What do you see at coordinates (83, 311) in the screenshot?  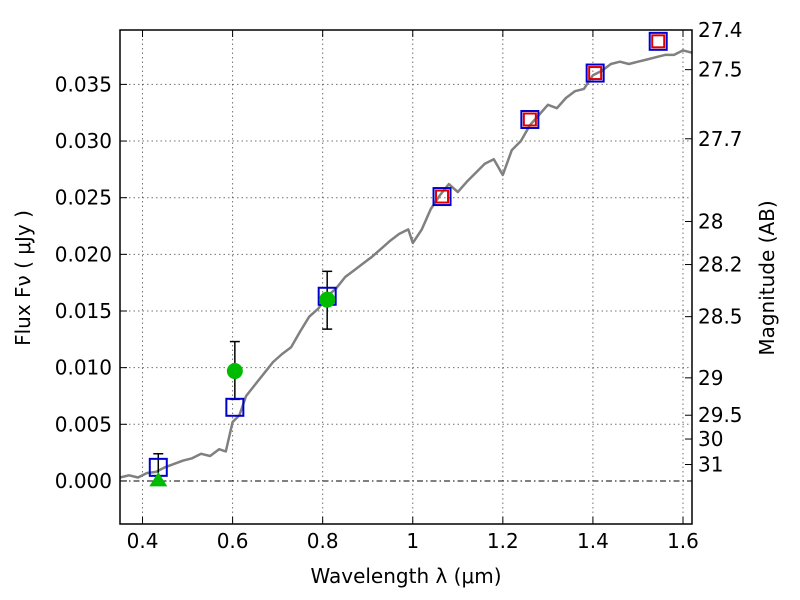 I see `y-tick-label: 0.015` at bounding box center [83, 311].